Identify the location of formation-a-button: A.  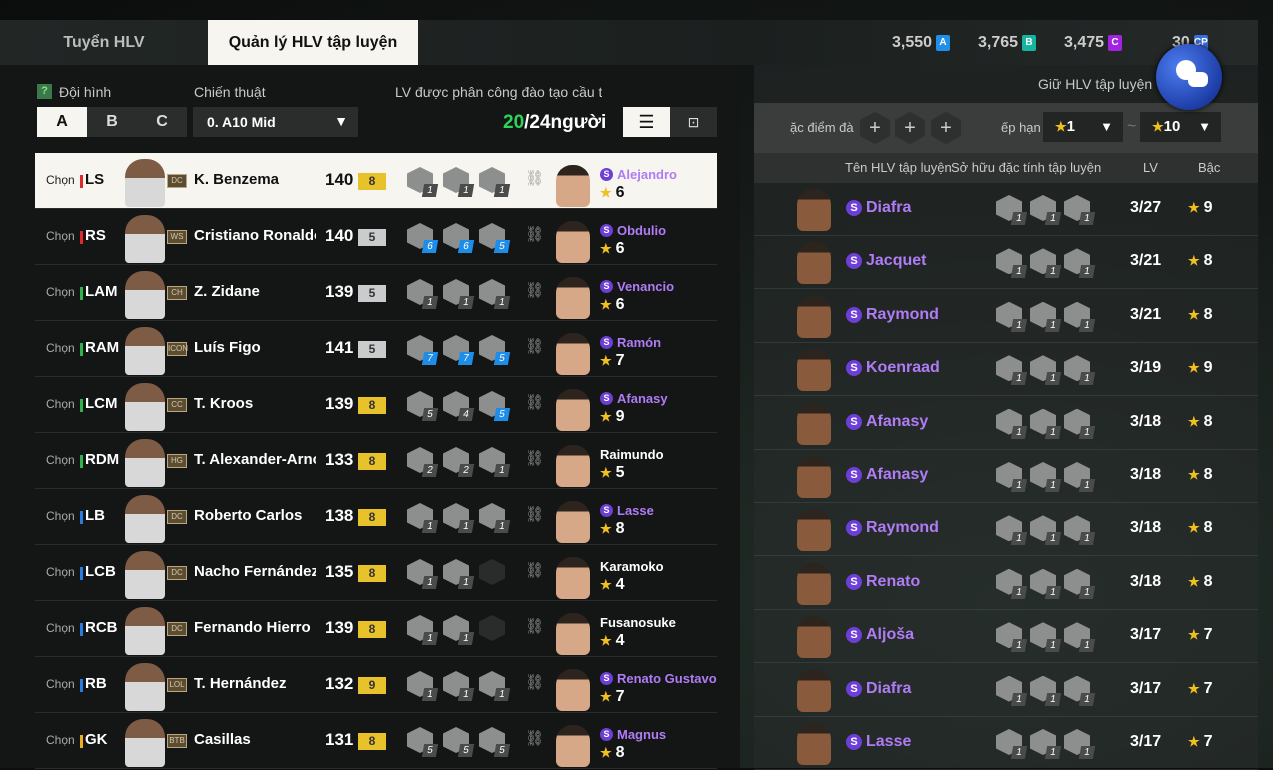
(62, 122).